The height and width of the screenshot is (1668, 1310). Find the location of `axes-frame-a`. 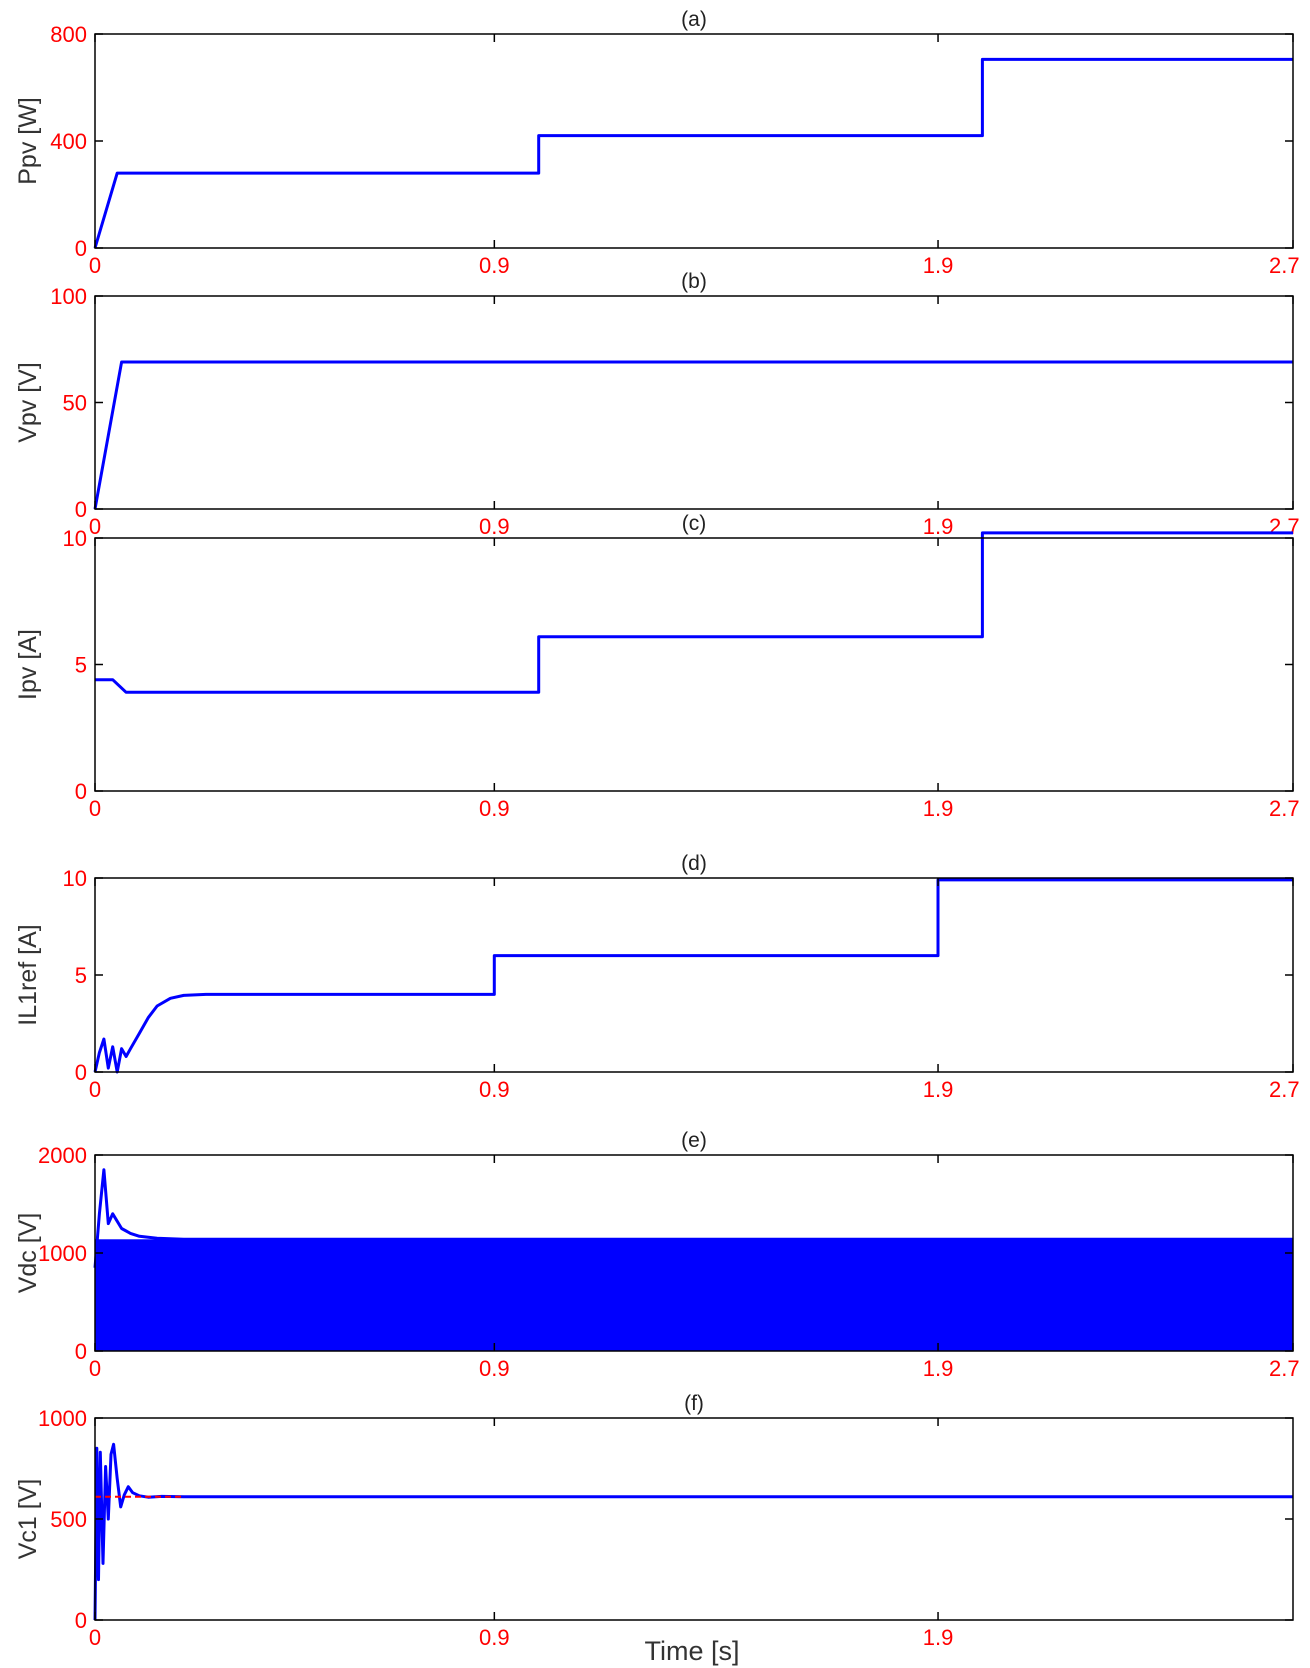

axes-frame-a is located at coordinates (694, 141).